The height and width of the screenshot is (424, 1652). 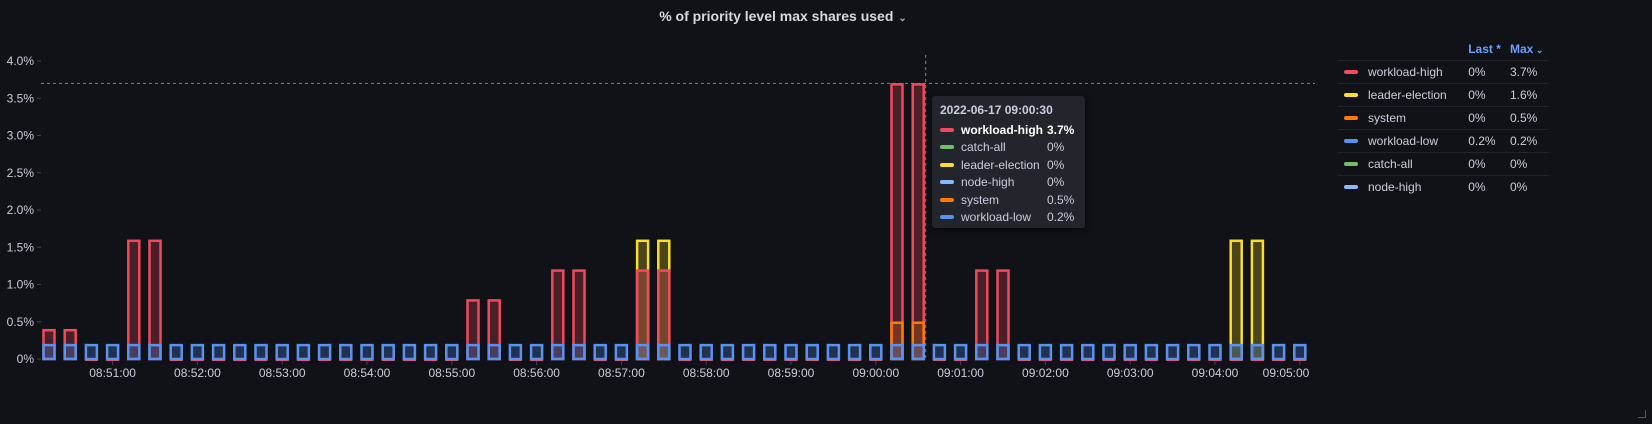 I want to click on y-tick-label: 0.5%, so click(x=21, y=322).